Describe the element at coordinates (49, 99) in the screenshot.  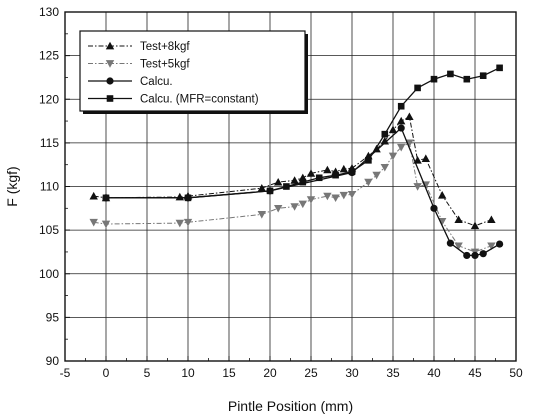
I see `y-tick-label: 120` at that location.